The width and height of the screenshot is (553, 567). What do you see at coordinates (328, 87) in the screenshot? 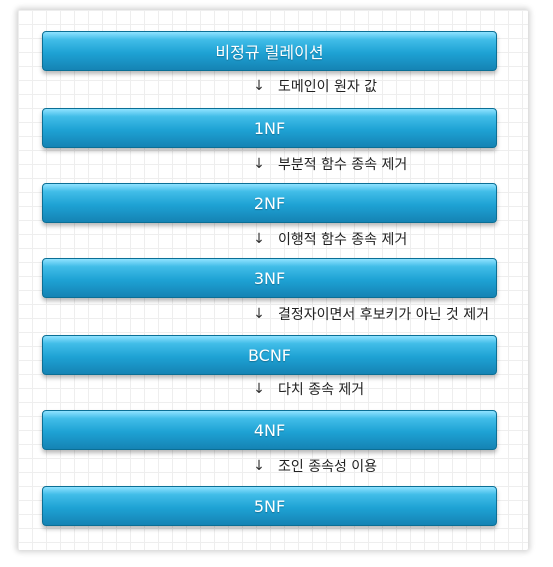
I see `transition-label: 도메인이 원자 값` at bounding box center [328, 87].